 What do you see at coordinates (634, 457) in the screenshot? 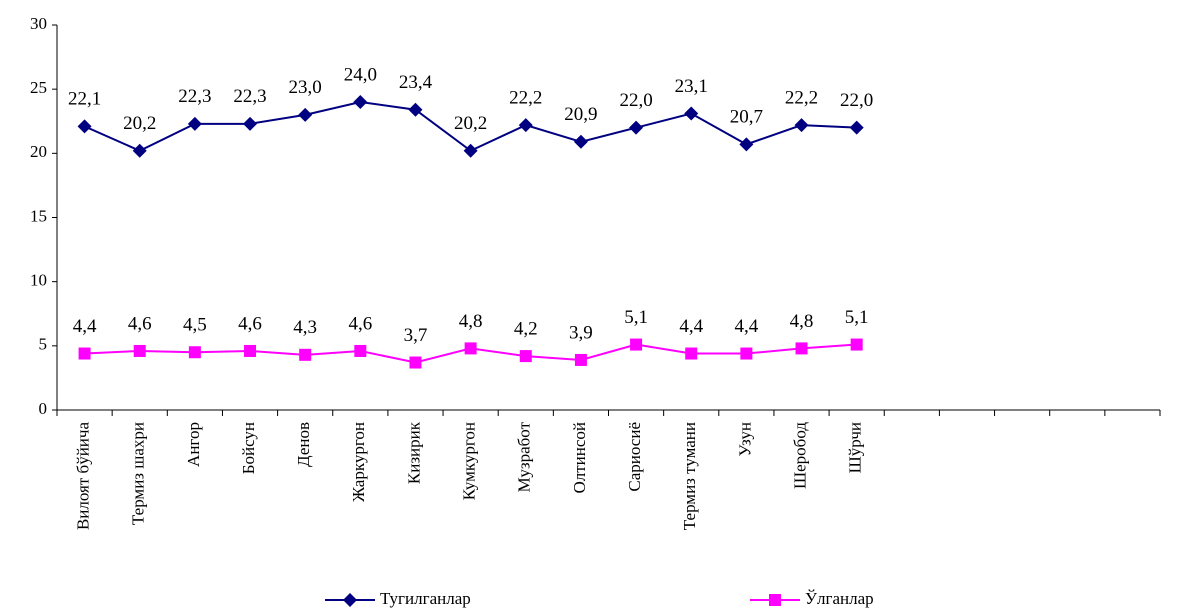
I see `x-tick-label: Сариосиё` at bounding box center [634, 457].